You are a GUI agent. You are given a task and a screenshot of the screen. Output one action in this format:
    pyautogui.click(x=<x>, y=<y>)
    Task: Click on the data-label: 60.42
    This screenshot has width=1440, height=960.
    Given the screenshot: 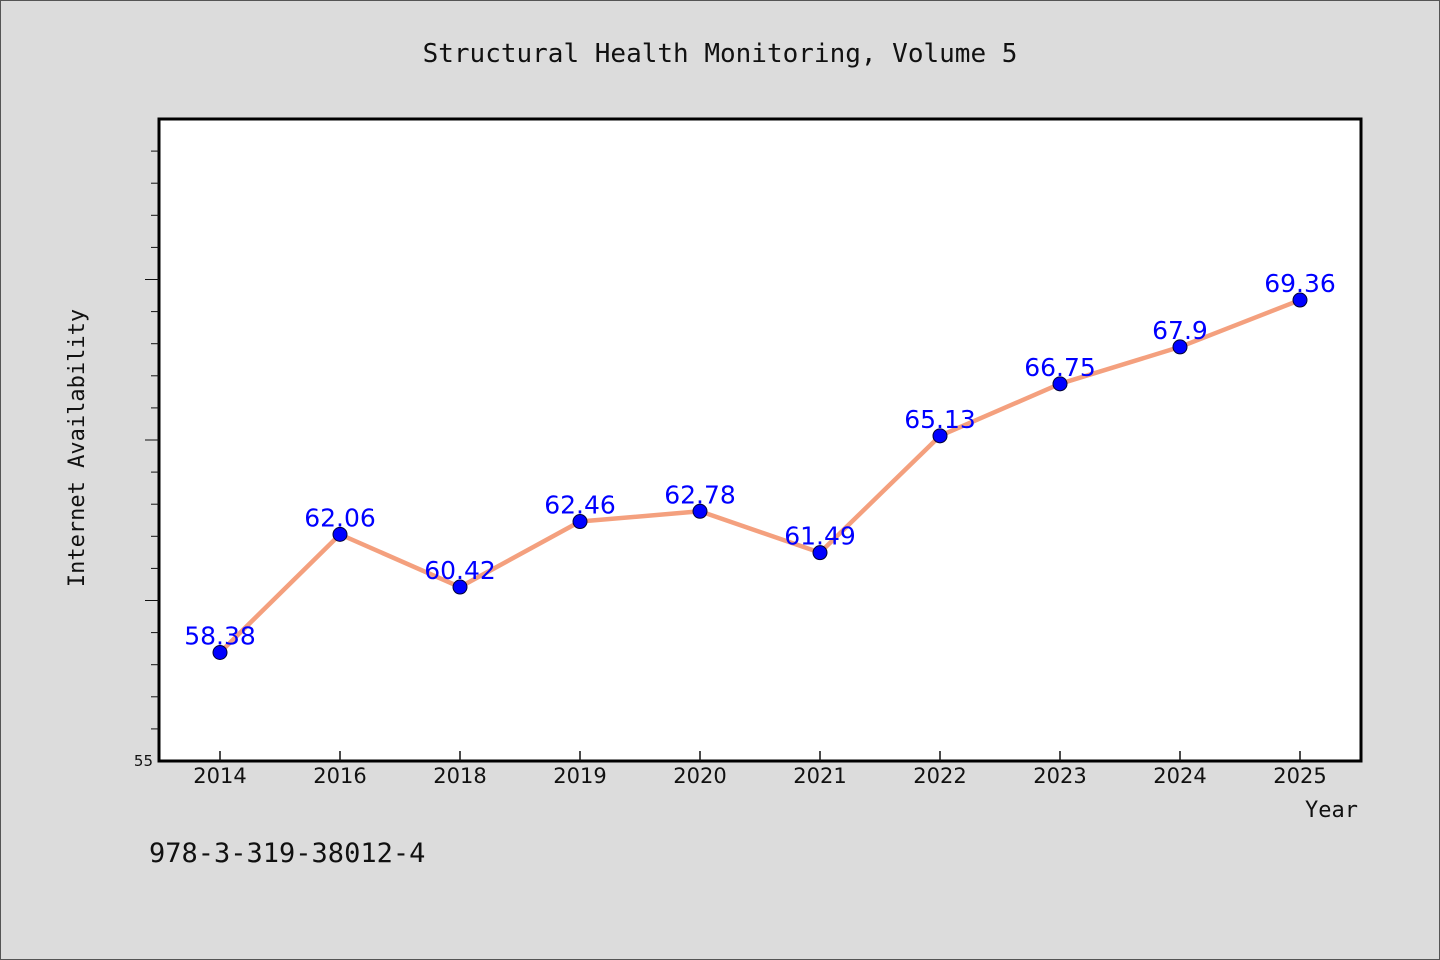 What is the action you would take?
    pyautogui.click(x=460, y=570)
    